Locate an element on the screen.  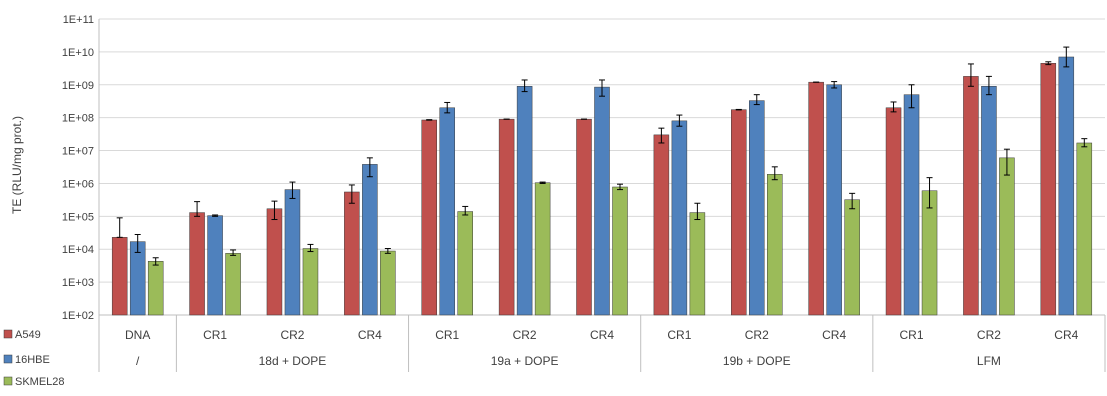
legend-label: A549 is located at coordinates (28, 335).